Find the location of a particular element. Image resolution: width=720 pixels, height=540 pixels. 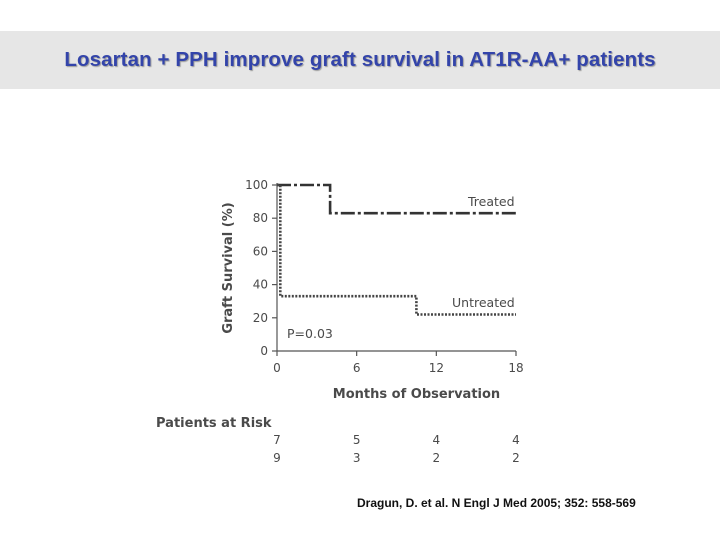

series-label-treated: Treated is located at coordinates (491, 201).